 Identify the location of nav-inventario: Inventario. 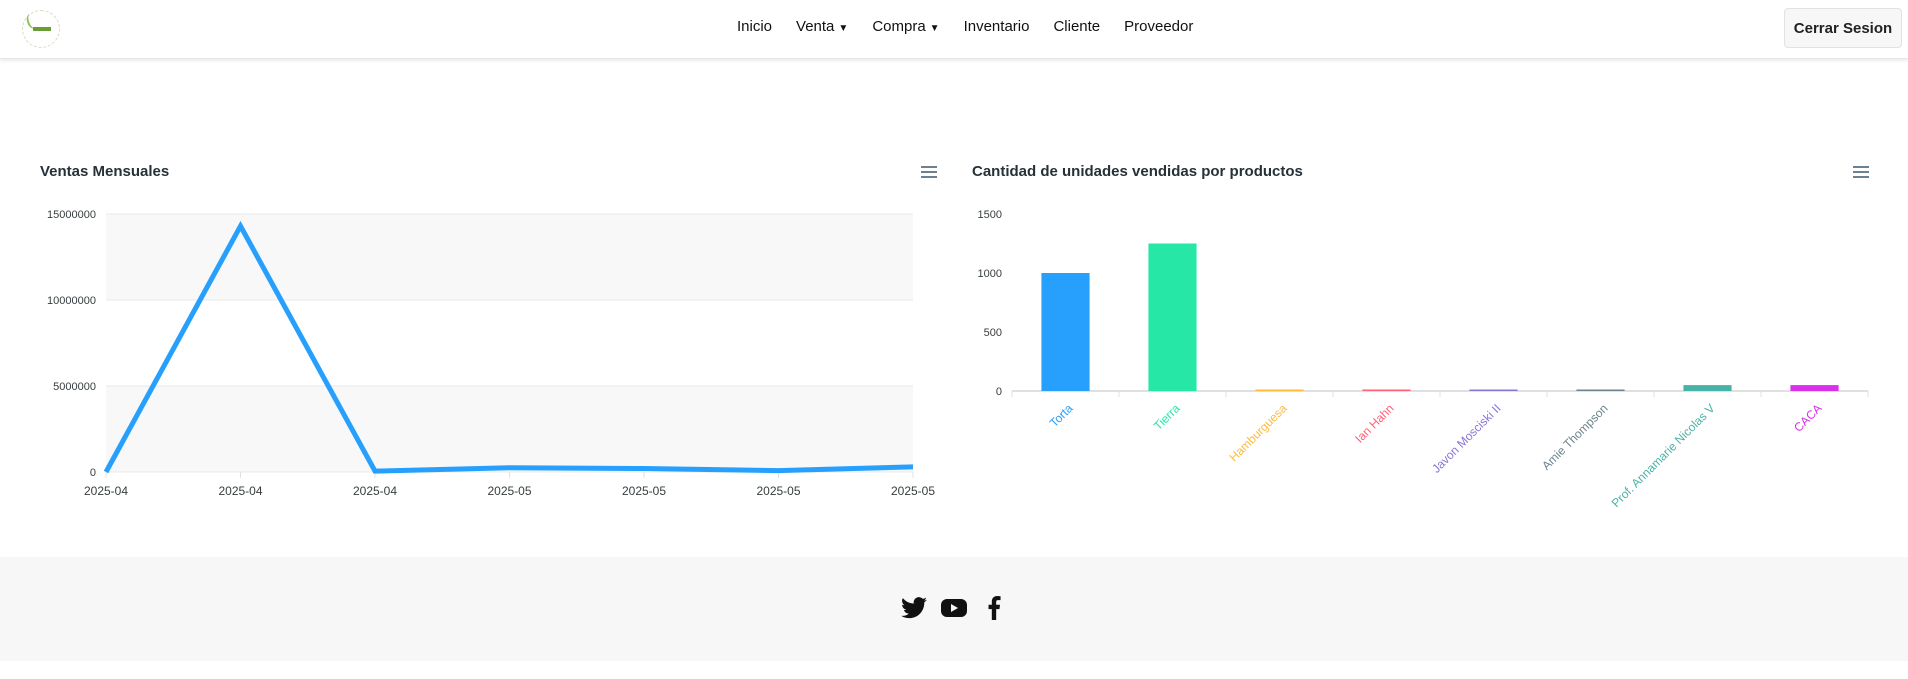
(997, 26).